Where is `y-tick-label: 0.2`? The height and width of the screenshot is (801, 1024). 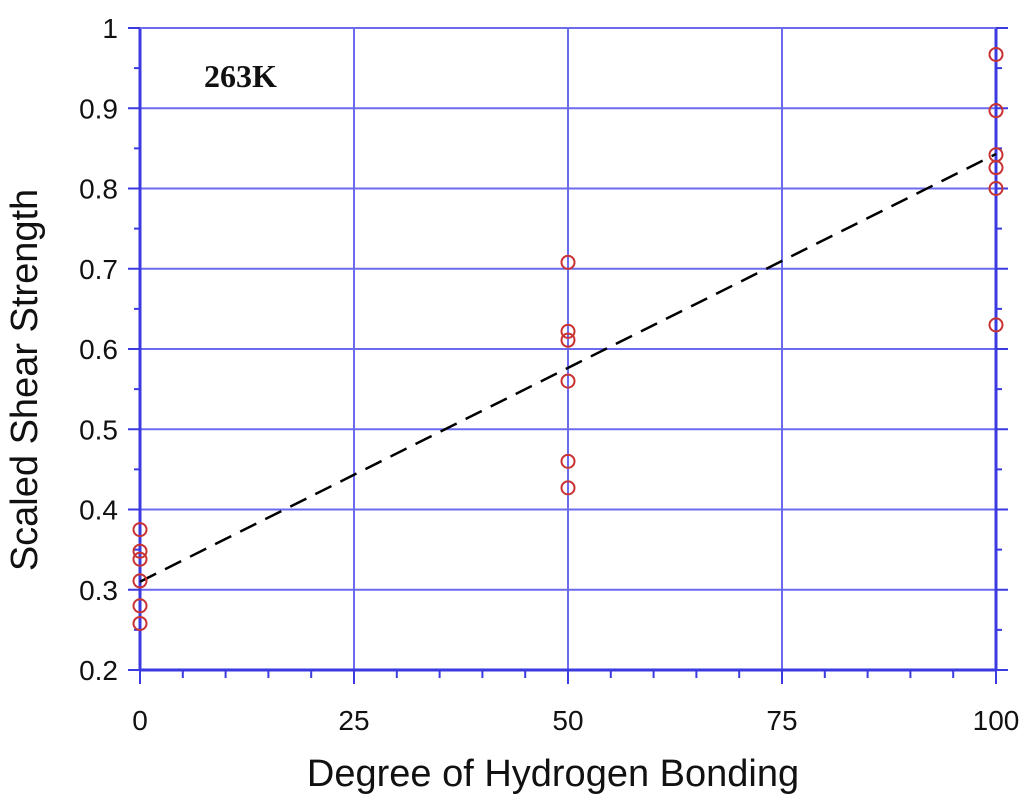
y-tick-label: 0.2 is located at coordinates (98, 670).